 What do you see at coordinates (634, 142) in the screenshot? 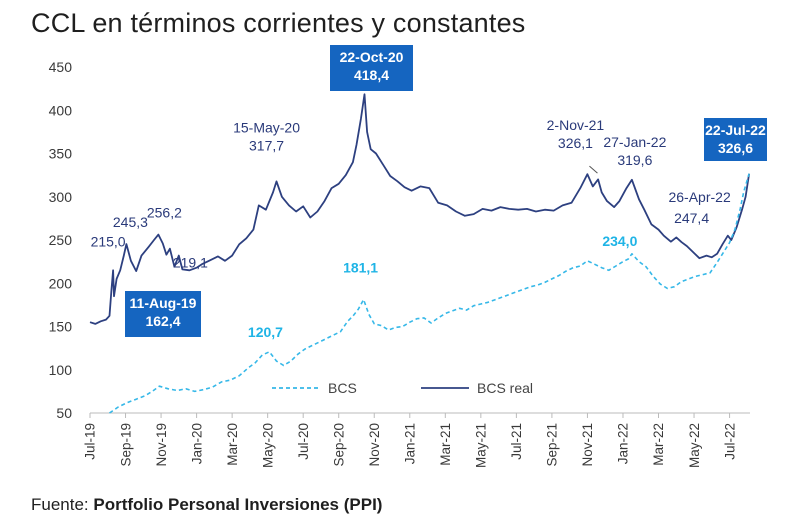
I see `annotation-label: 27-Jan-22` at bounding box center [634, 142].